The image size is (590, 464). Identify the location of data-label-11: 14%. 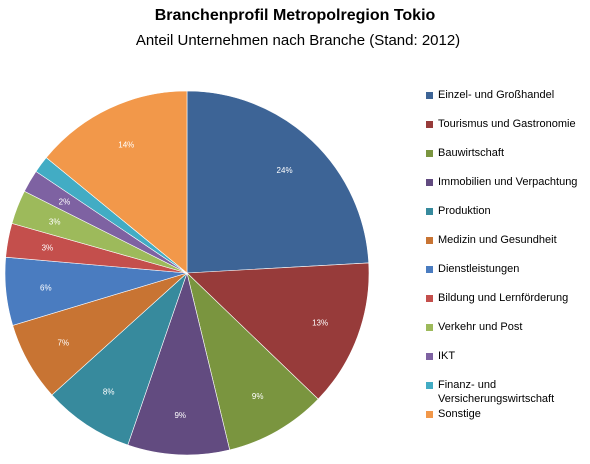
(126, 145).